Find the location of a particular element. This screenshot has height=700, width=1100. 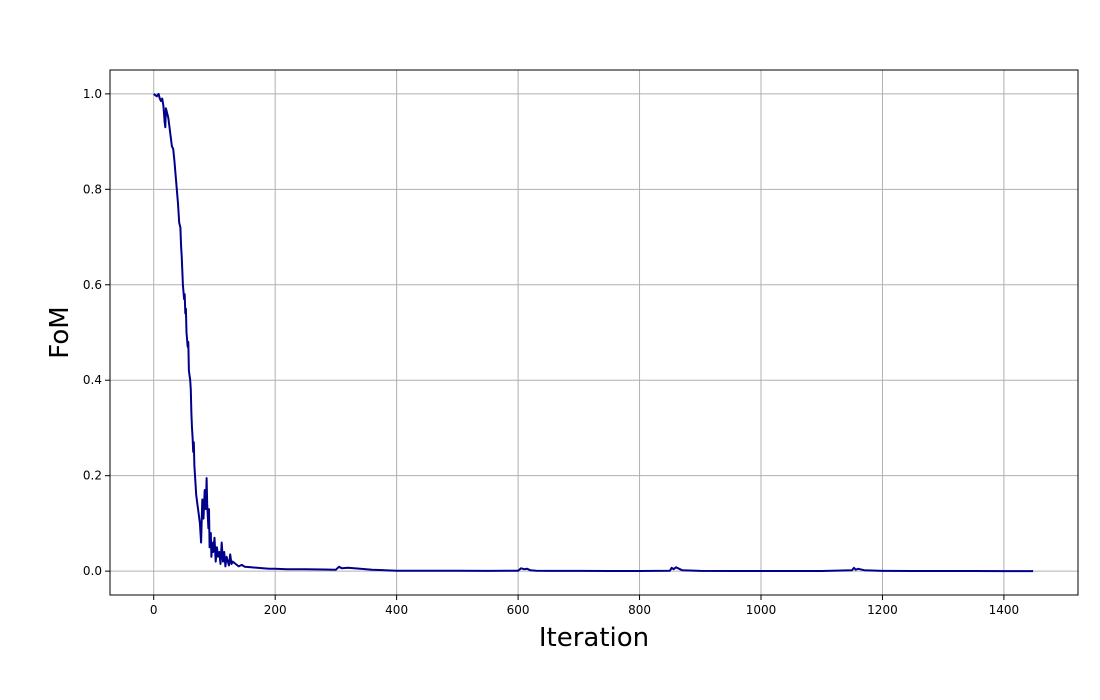

x-tick-label: 400 is located at coordinates (396, 610).